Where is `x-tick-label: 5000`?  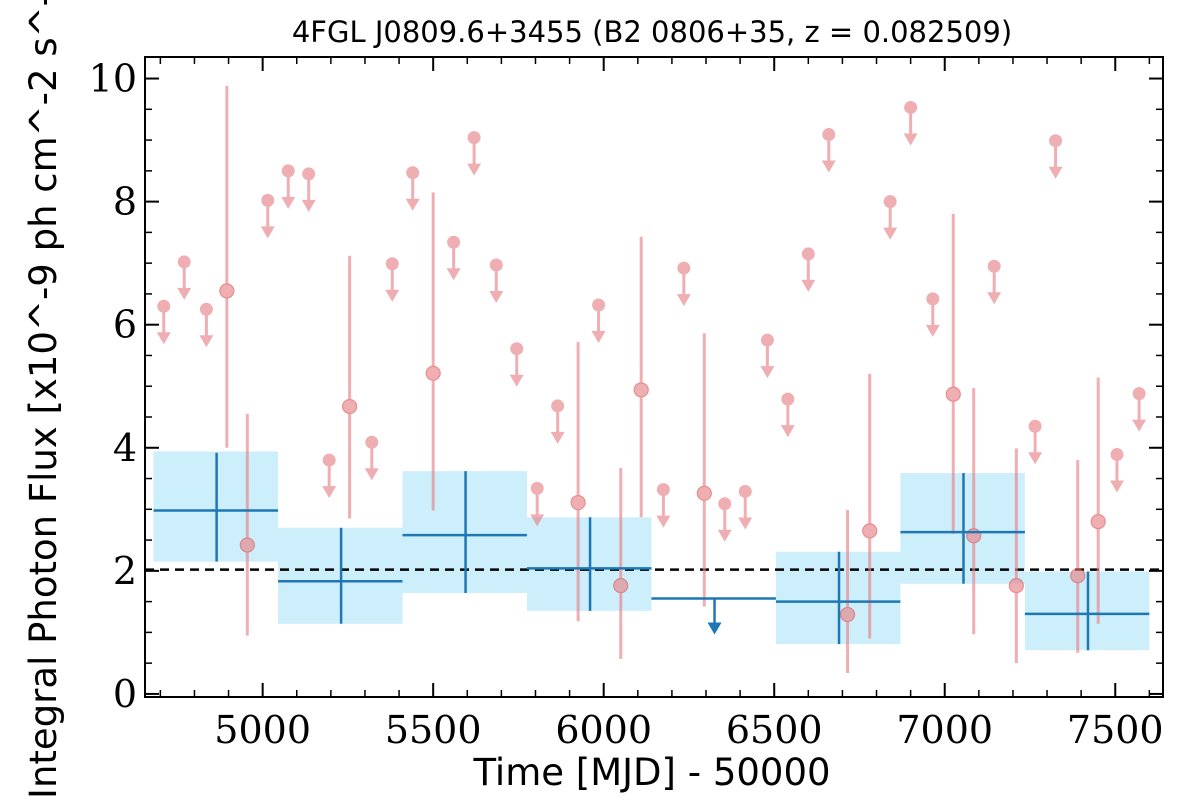
x-tick-label: 5000 is located at coordinates (262, 730).